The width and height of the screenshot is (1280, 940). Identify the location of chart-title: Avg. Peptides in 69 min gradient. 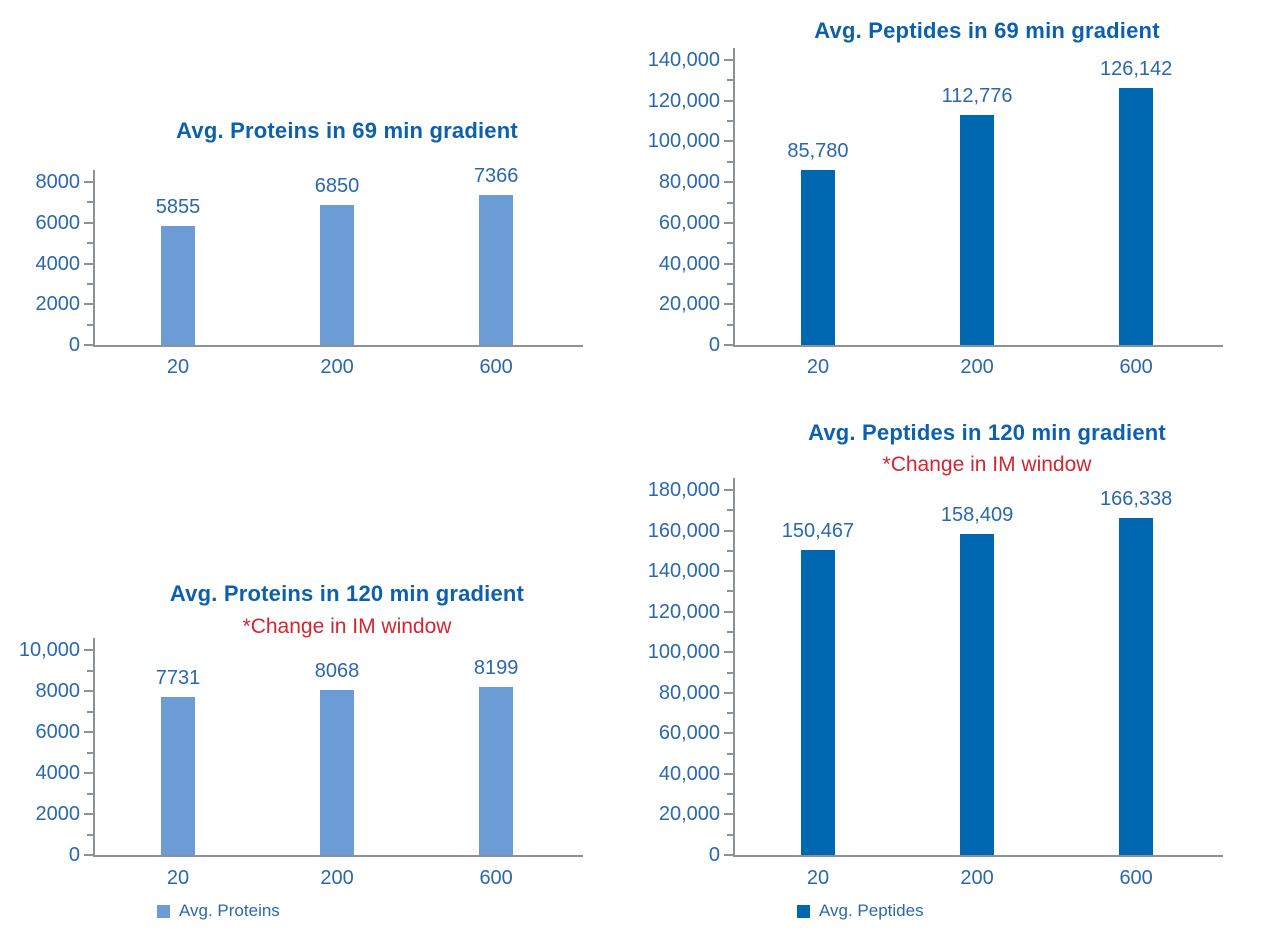
(987, 30).